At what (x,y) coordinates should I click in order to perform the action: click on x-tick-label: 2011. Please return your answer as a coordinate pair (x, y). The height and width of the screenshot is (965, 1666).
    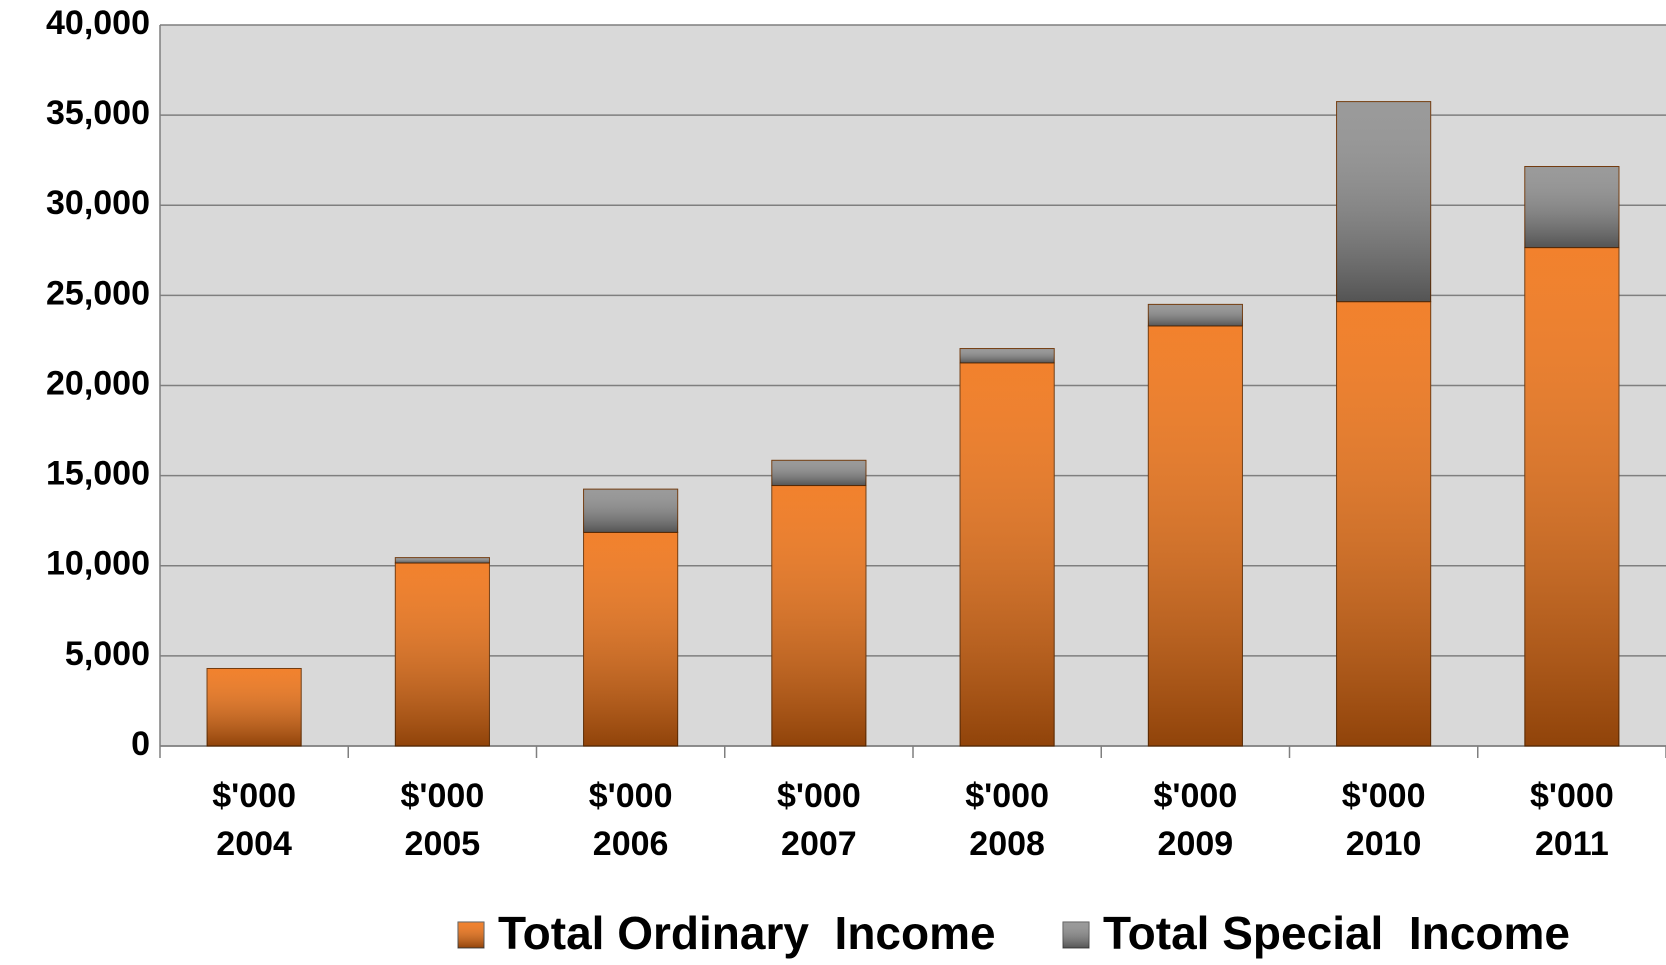
    Looking at the image, I should click on (1572, 844).